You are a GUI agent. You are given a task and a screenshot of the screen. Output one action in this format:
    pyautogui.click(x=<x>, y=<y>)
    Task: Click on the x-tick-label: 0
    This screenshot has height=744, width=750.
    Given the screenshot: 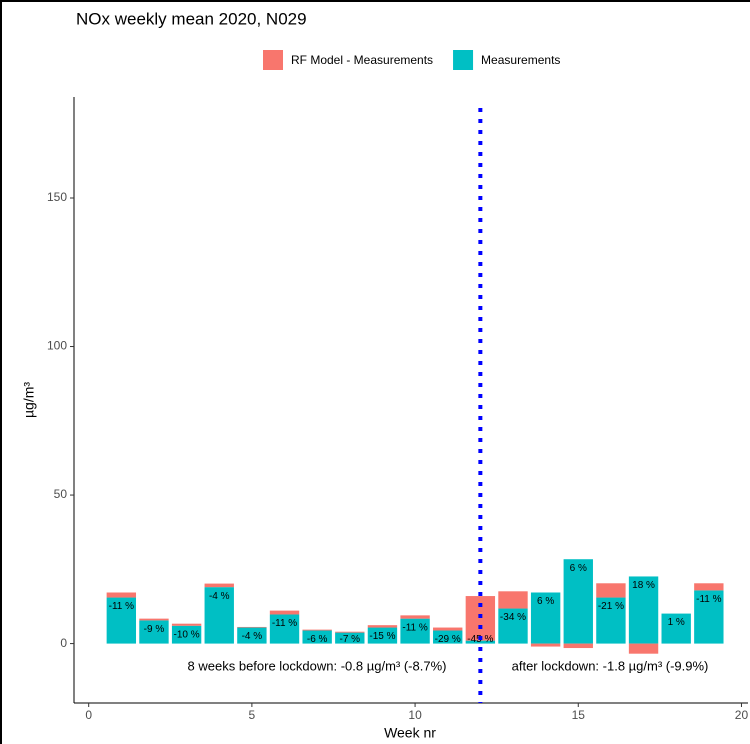 What is the action you would take?
    pyautogui.click(x=88, y=715)
    